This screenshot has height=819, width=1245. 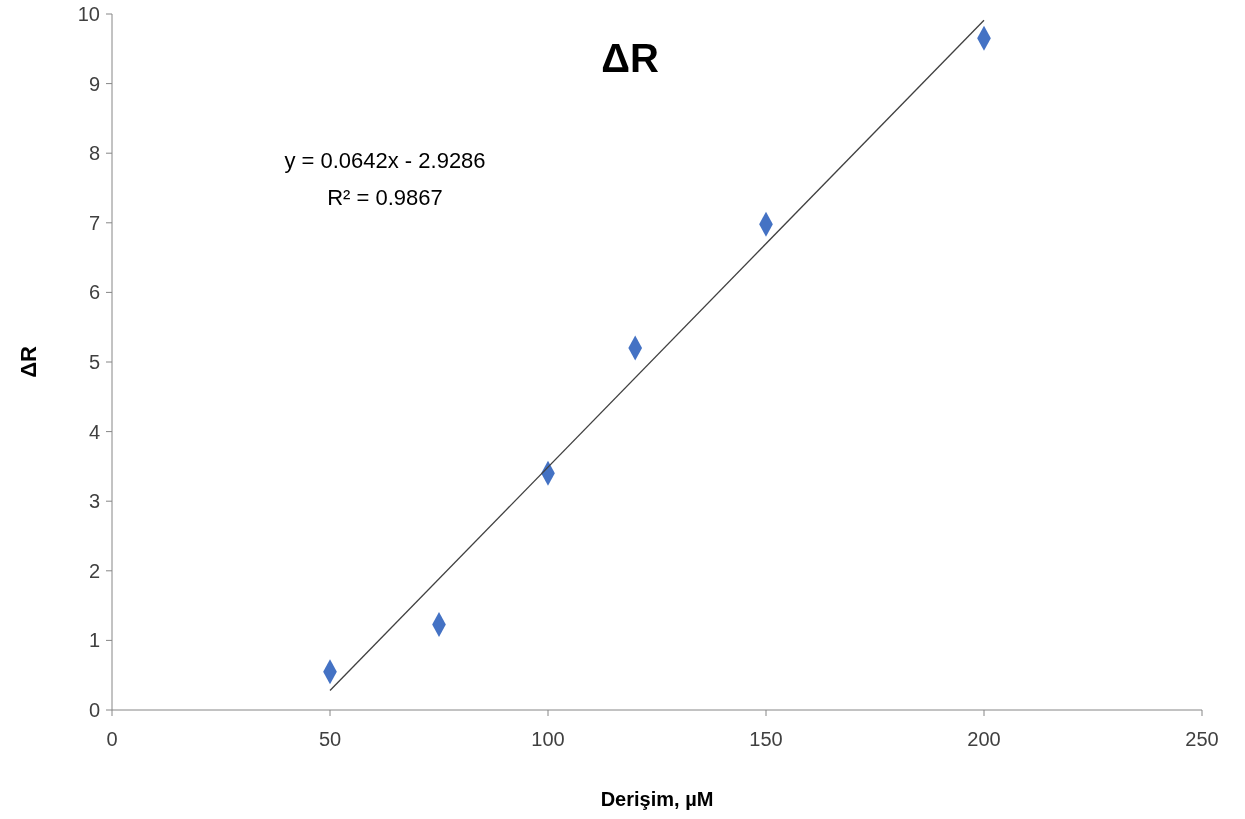 What do you see at coordinates (88, 14) in the screenshot?
I see `y-tick-label: 10` at bounding box center [88, 14].